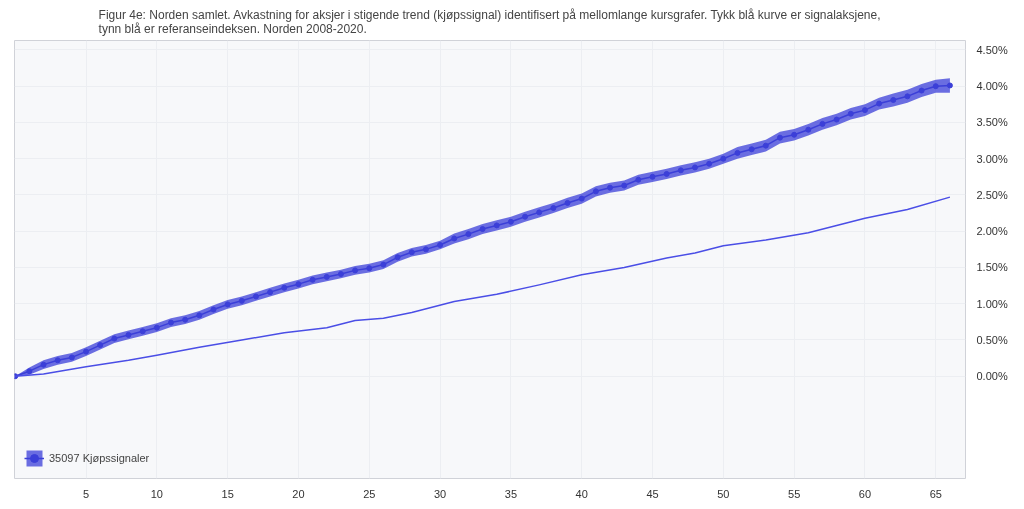 The width and height of the screenshot is (1024, 509). Describe the element at coordinates (794, 493) in the screenshot. I see `x-tick-label: 55` at that location.